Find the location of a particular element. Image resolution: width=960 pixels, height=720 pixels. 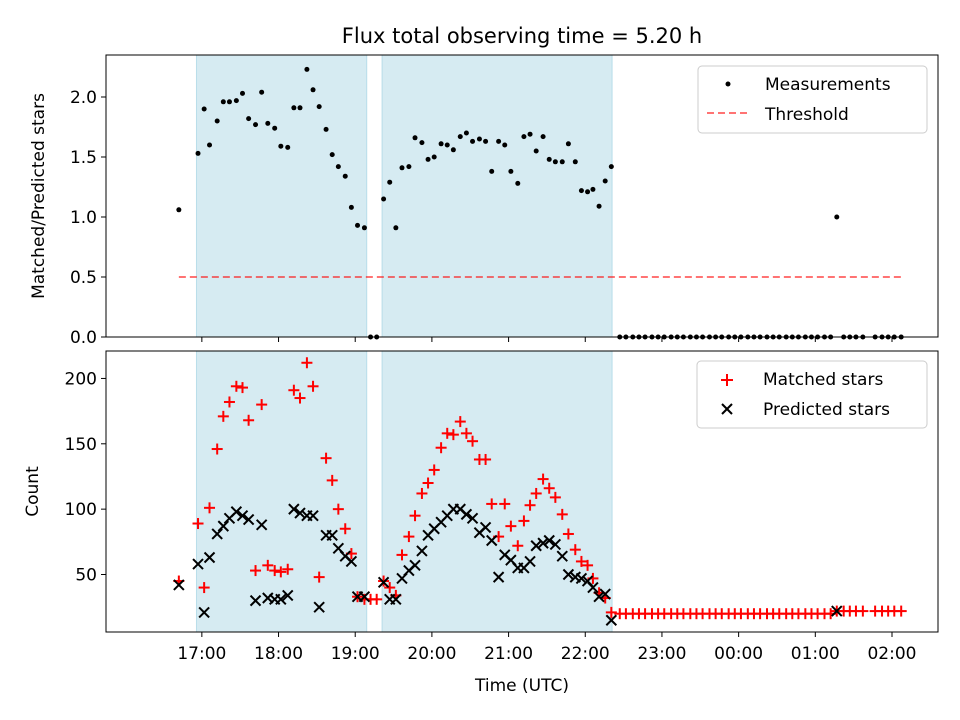

legend-measurements-label: Measurements is located at coordinates (828, 85).